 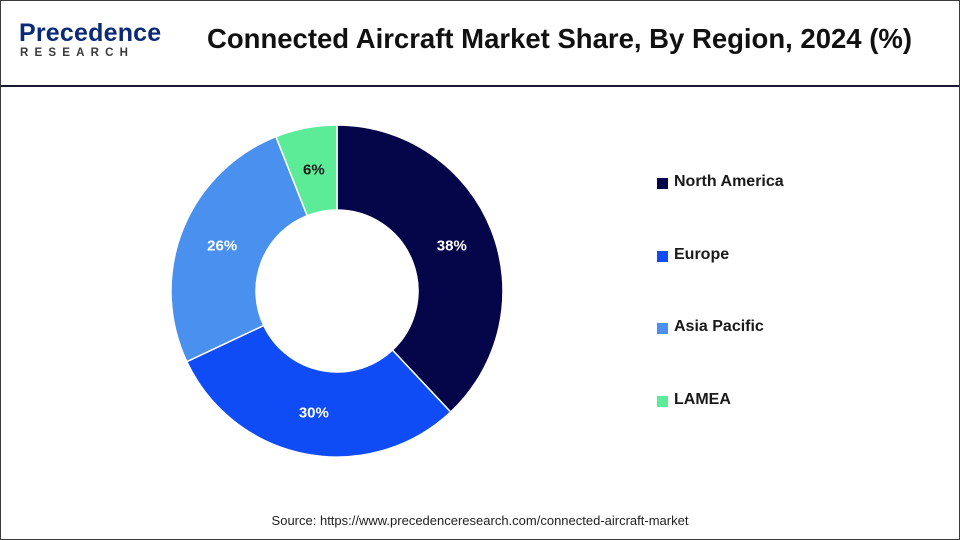 What do you see at coordinates (90, 33) in the screenshot?
I see `logo-wordmark: Precedence` at bounding box center [90, 33].